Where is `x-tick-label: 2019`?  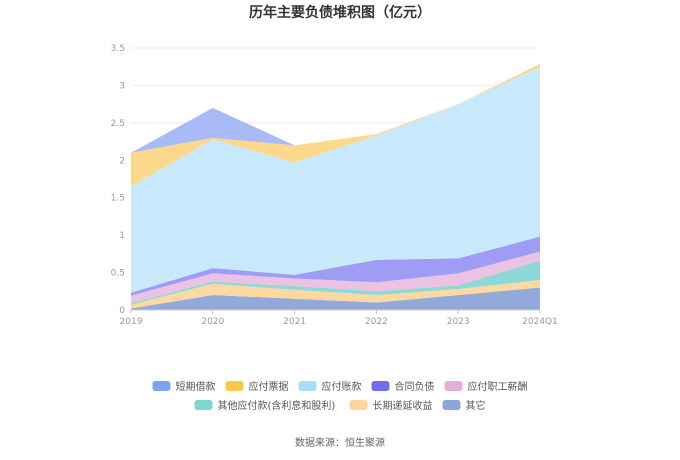 x-tick-label: 2019 is located at coordinates (131, 322).